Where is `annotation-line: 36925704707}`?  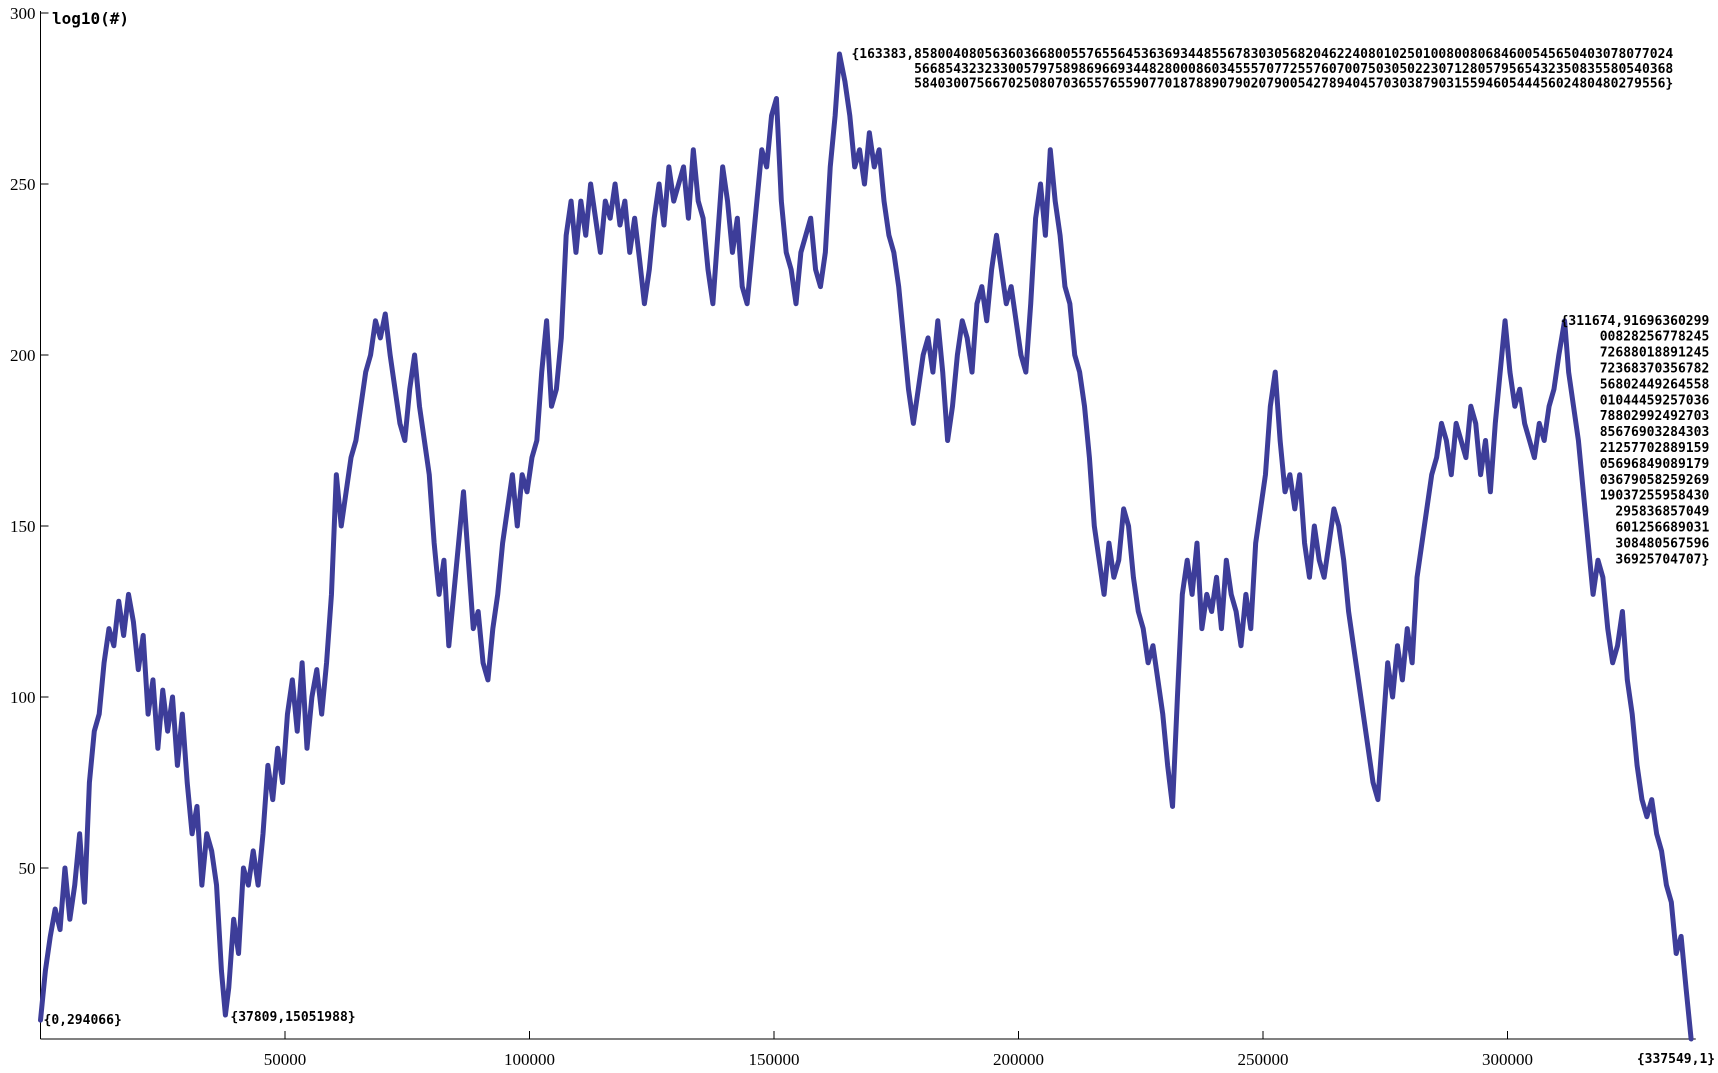 annotation-line: 36925704707} is located at coordinates (1662, 559).